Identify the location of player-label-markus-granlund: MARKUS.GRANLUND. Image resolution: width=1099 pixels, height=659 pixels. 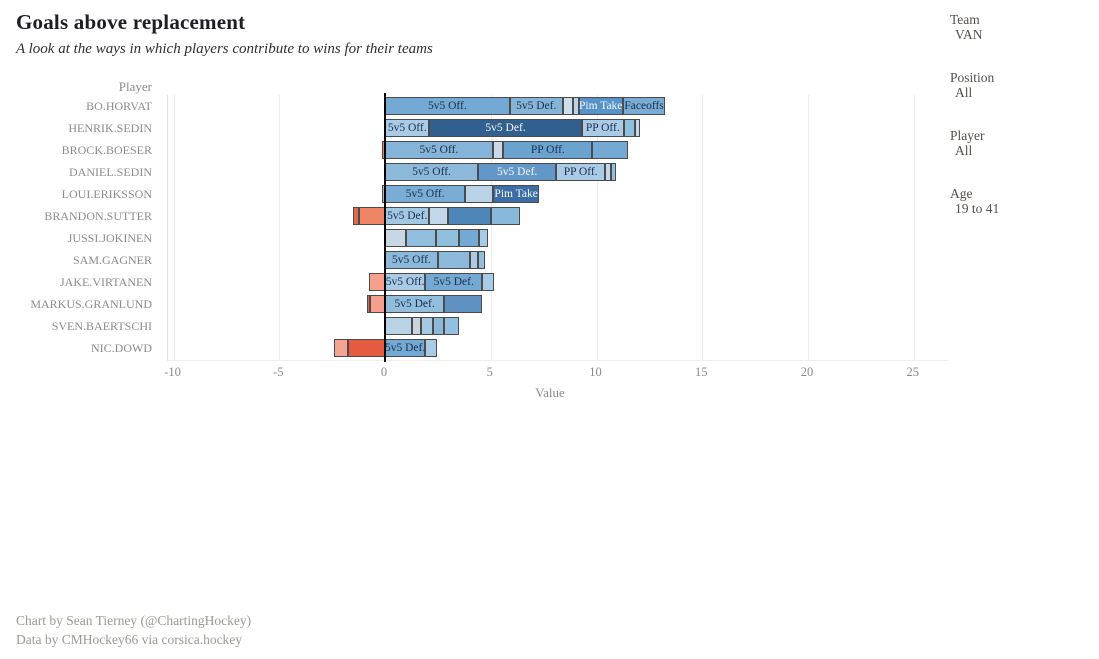
(91, 304).